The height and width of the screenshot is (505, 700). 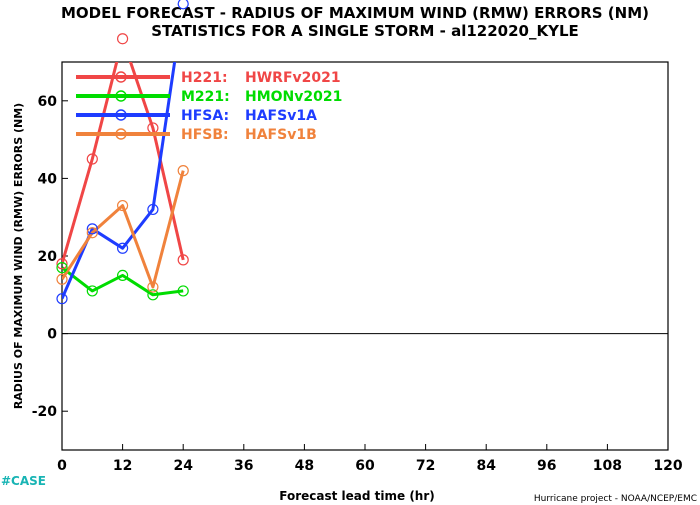 I want to click on legend-marker-hafsv1b, so click(x=121, y=134).